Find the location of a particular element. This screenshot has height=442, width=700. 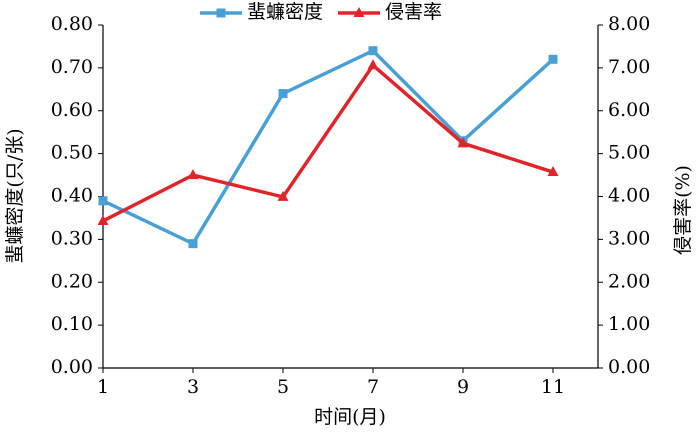

y2-axis-label: 侵害率(%) is located at coordinates (683, 210).